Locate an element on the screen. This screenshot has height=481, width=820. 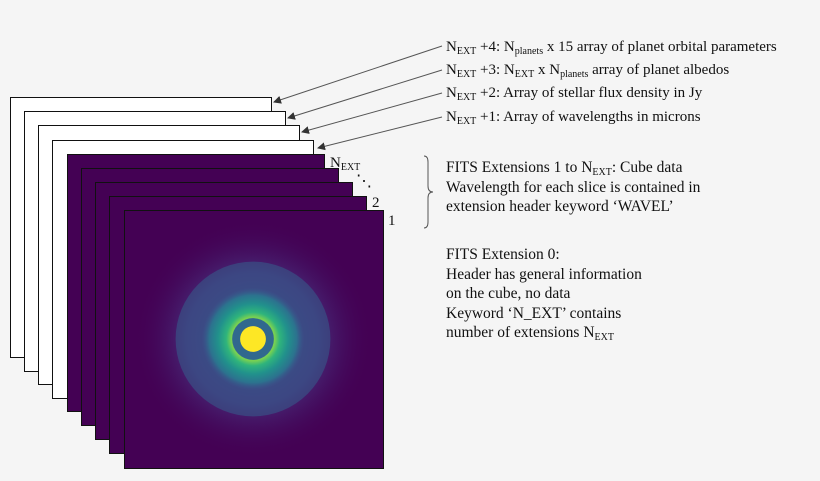
arrow-ext4 is located at coordinates (358, 74).